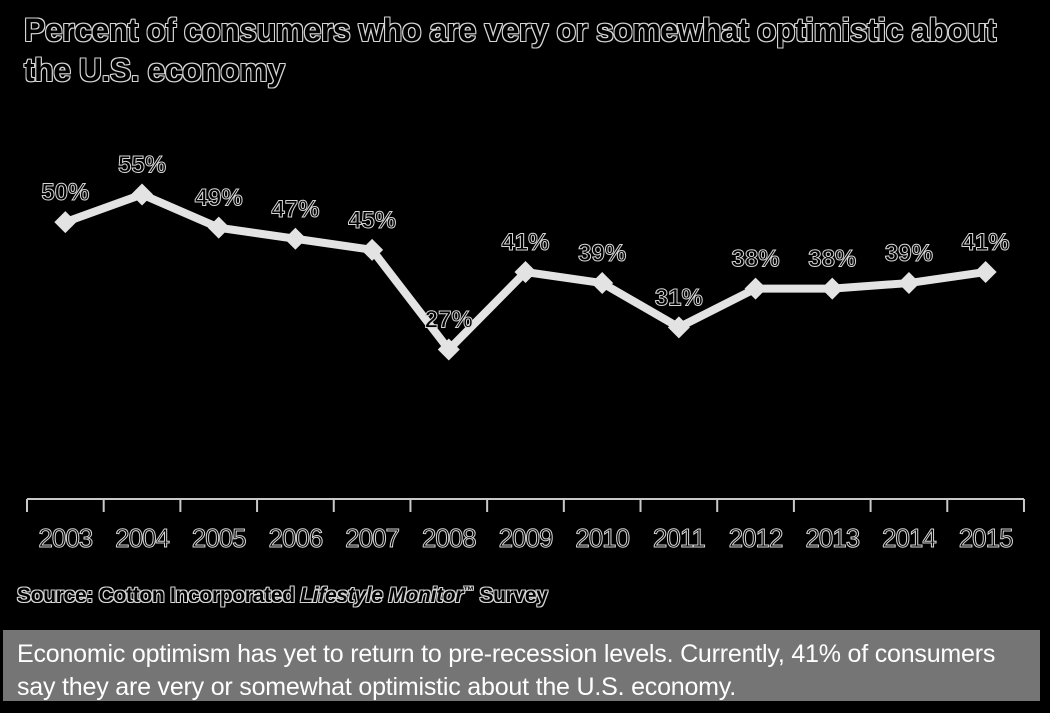  What do you see at coordinates (219, 198) in the screenshot?
I see `data-point-label: 49%` at bounding box center [219, 198].